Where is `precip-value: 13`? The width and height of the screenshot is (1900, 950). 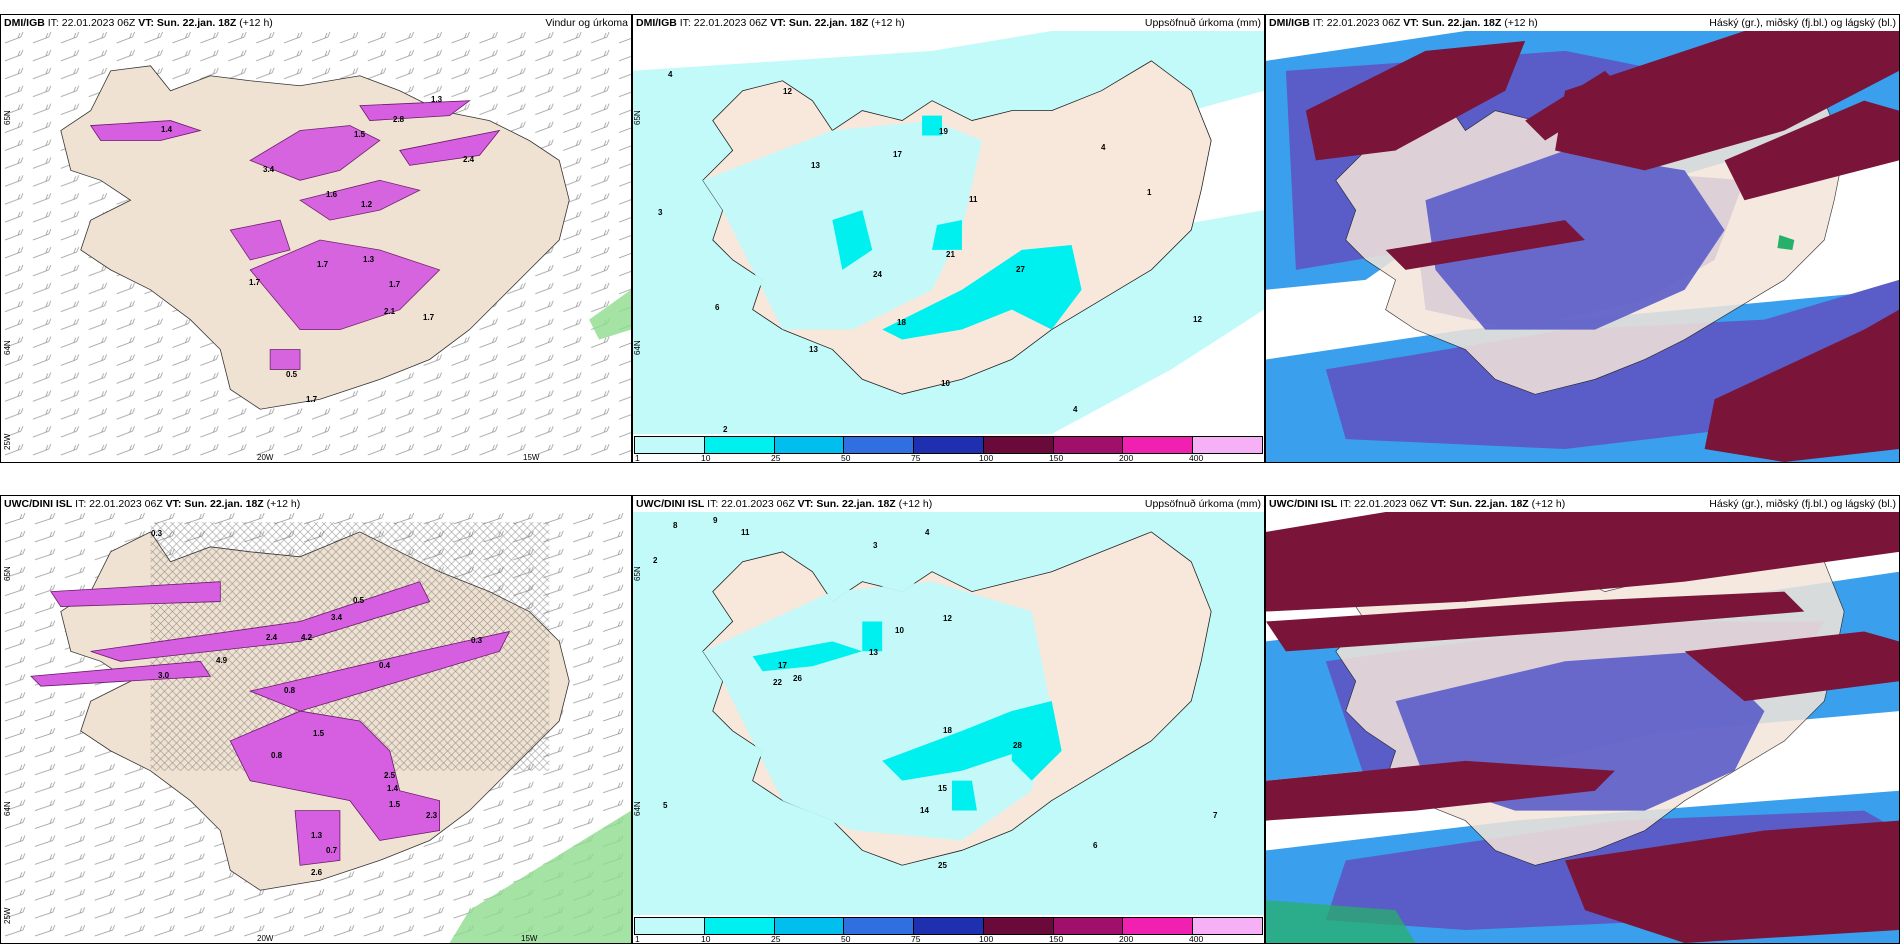 precip-value: 13 is located at coordinates (873, 652).